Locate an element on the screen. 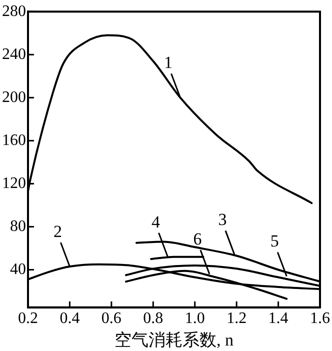  x-tick-label: 0.2 is located at coordinates (28, 319).